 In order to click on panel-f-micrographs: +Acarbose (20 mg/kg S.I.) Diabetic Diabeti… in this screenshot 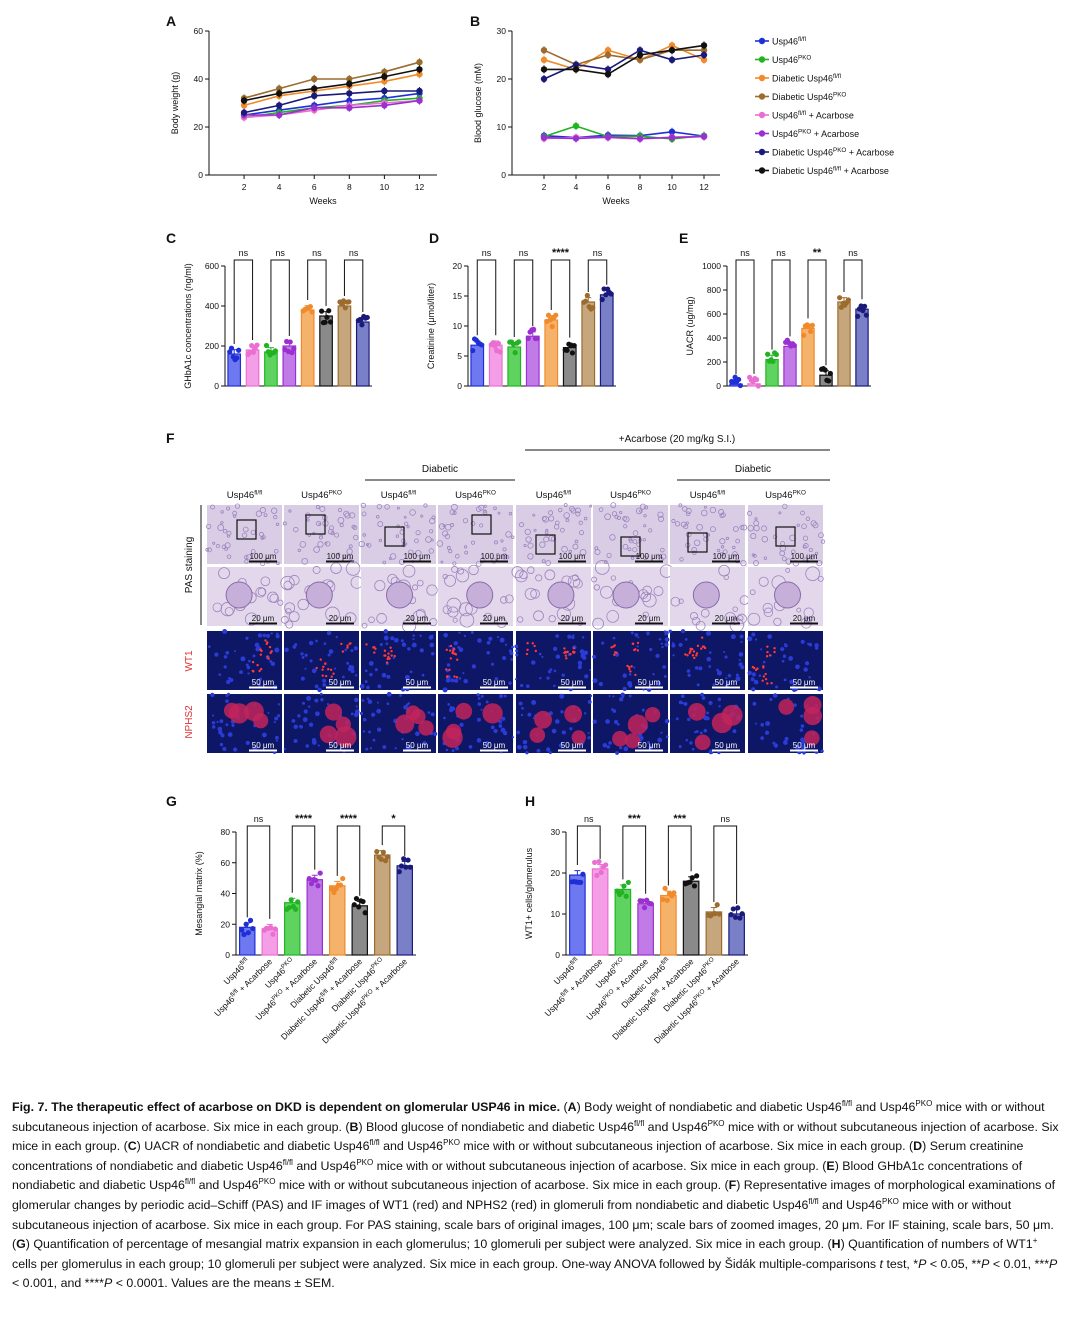, I will do `click(507, 594)`.